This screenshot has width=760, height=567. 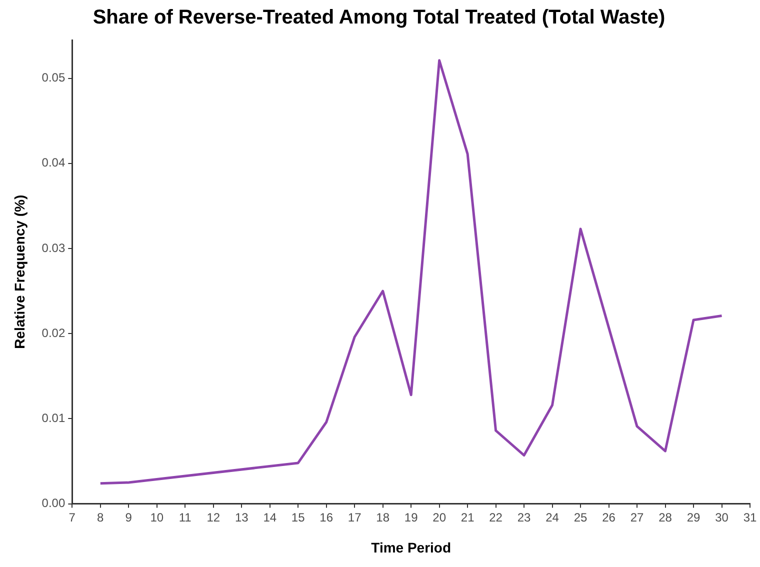 I want to click on x-tick-label: 9, so click(x=128, y=517).